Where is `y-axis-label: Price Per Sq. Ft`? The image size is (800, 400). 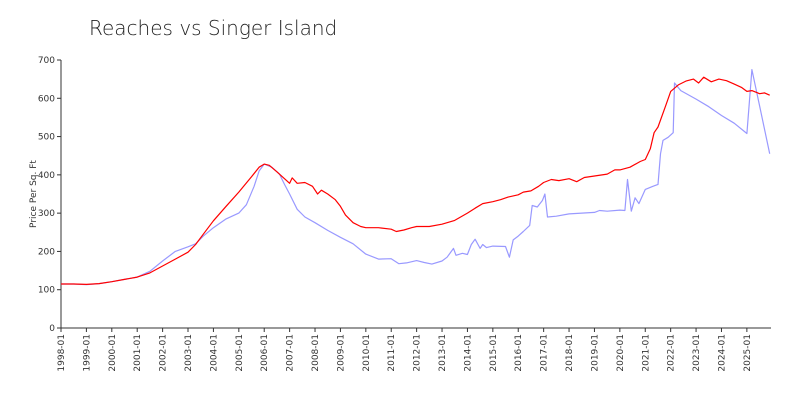 y-axis-label: Price Per Sq. Ft is located at coordinates (34, 194).